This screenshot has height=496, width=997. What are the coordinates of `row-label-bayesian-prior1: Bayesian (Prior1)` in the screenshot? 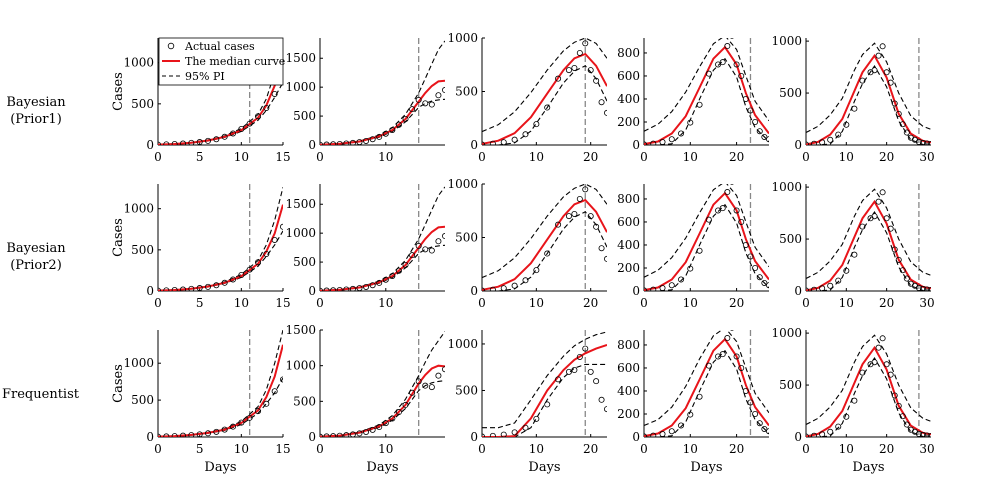 It's located at (36, 111).